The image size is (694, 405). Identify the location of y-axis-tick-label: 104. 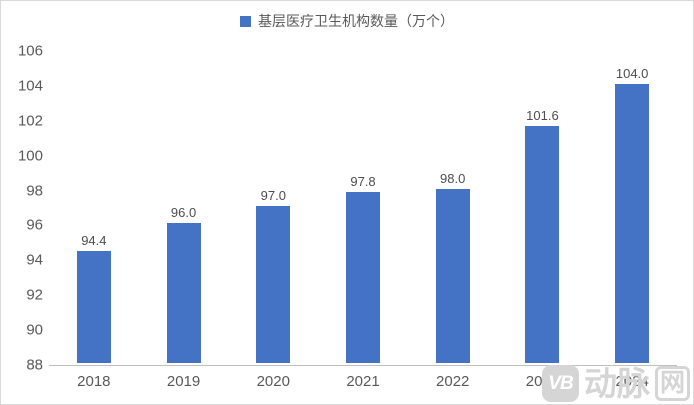
(30, 86).